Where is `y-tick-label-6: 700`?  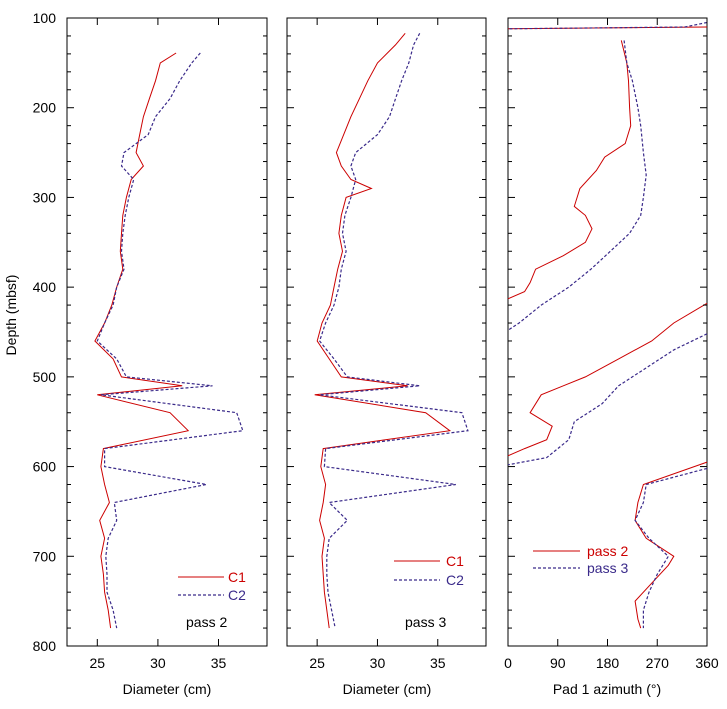 y-tick-label-6: 700 is located at coordinates (45, 556).